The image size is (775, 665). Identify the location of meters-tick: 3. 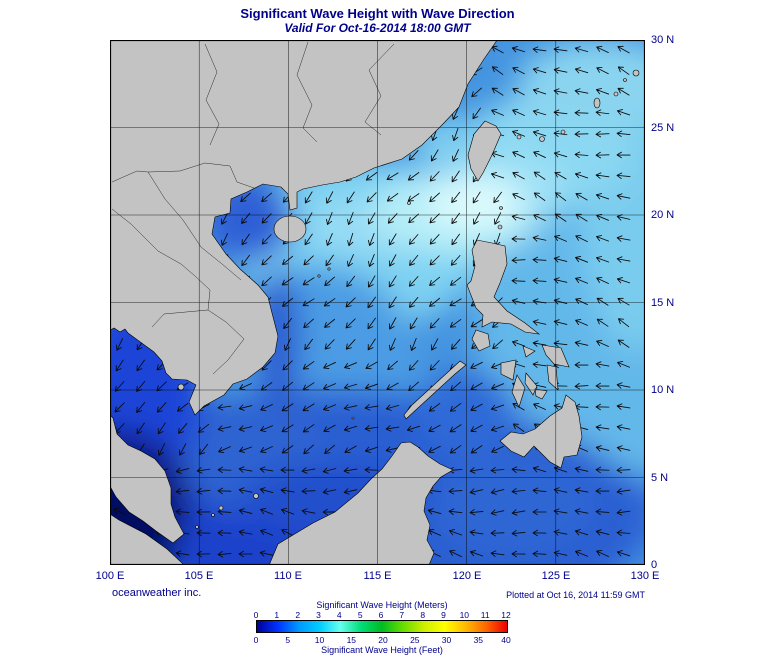
(318, 615).